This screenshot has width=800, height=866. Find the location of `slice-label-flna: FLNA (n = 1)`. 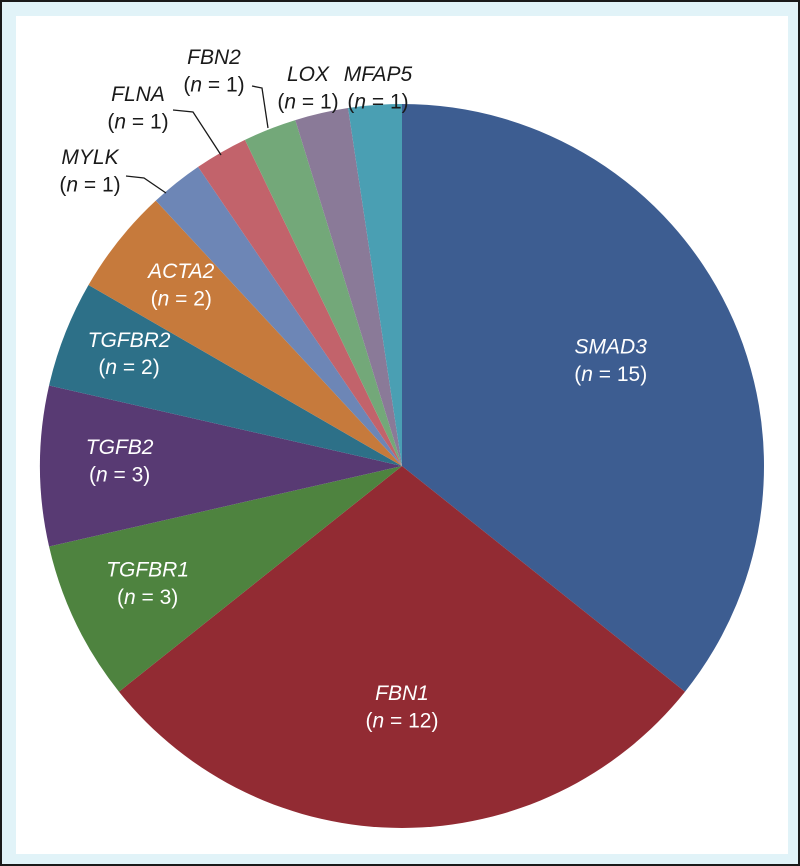

slice-label-flna: FLNA (n = 1) is located at coordinates (137, 108).